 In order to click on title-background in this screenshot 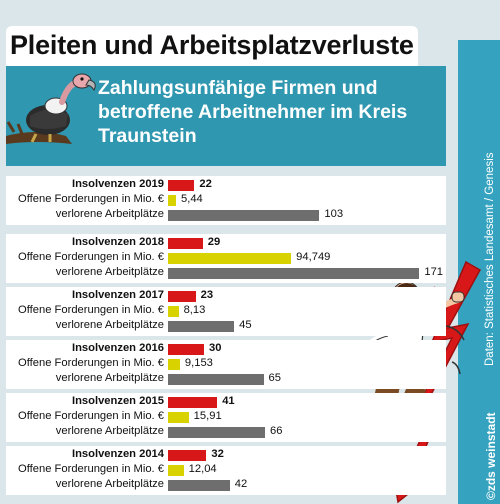, I will do `click(212, 46)`.